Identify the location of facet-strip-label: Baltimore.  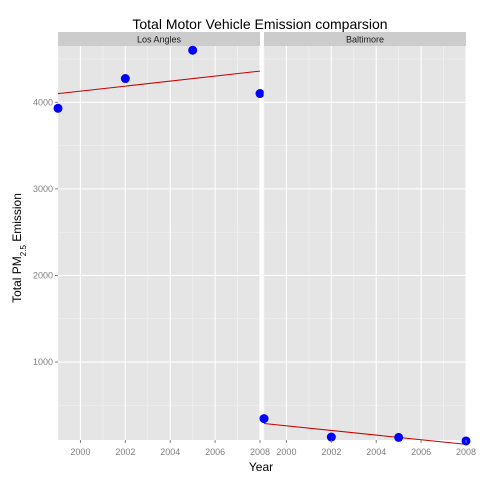
(365, 40).